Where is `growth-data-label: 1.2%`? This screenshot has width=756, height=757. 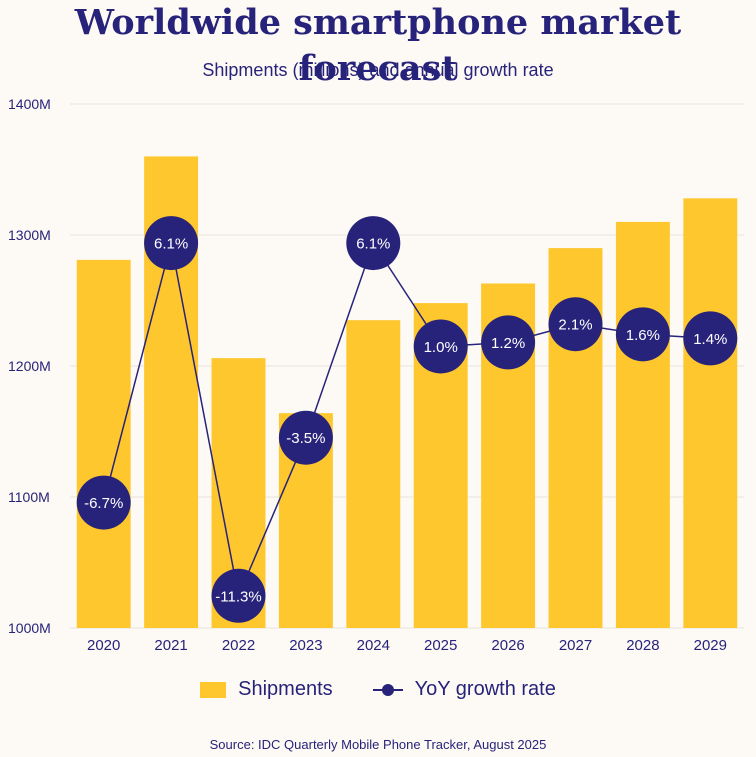
growth-data-label: 1.2% is located at coordinates (508, 343).